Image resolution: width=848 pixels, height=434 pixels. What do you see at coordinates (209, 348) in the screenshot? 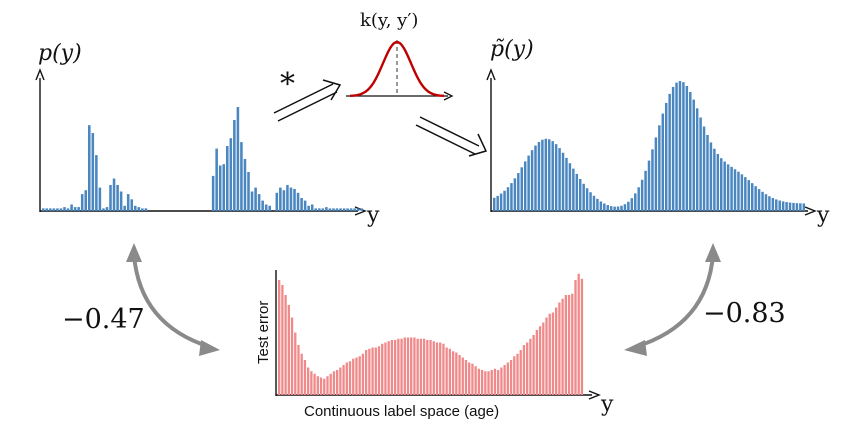
I see `left-correlation-arrowhead-bottom` at bounding box center [209, 348].